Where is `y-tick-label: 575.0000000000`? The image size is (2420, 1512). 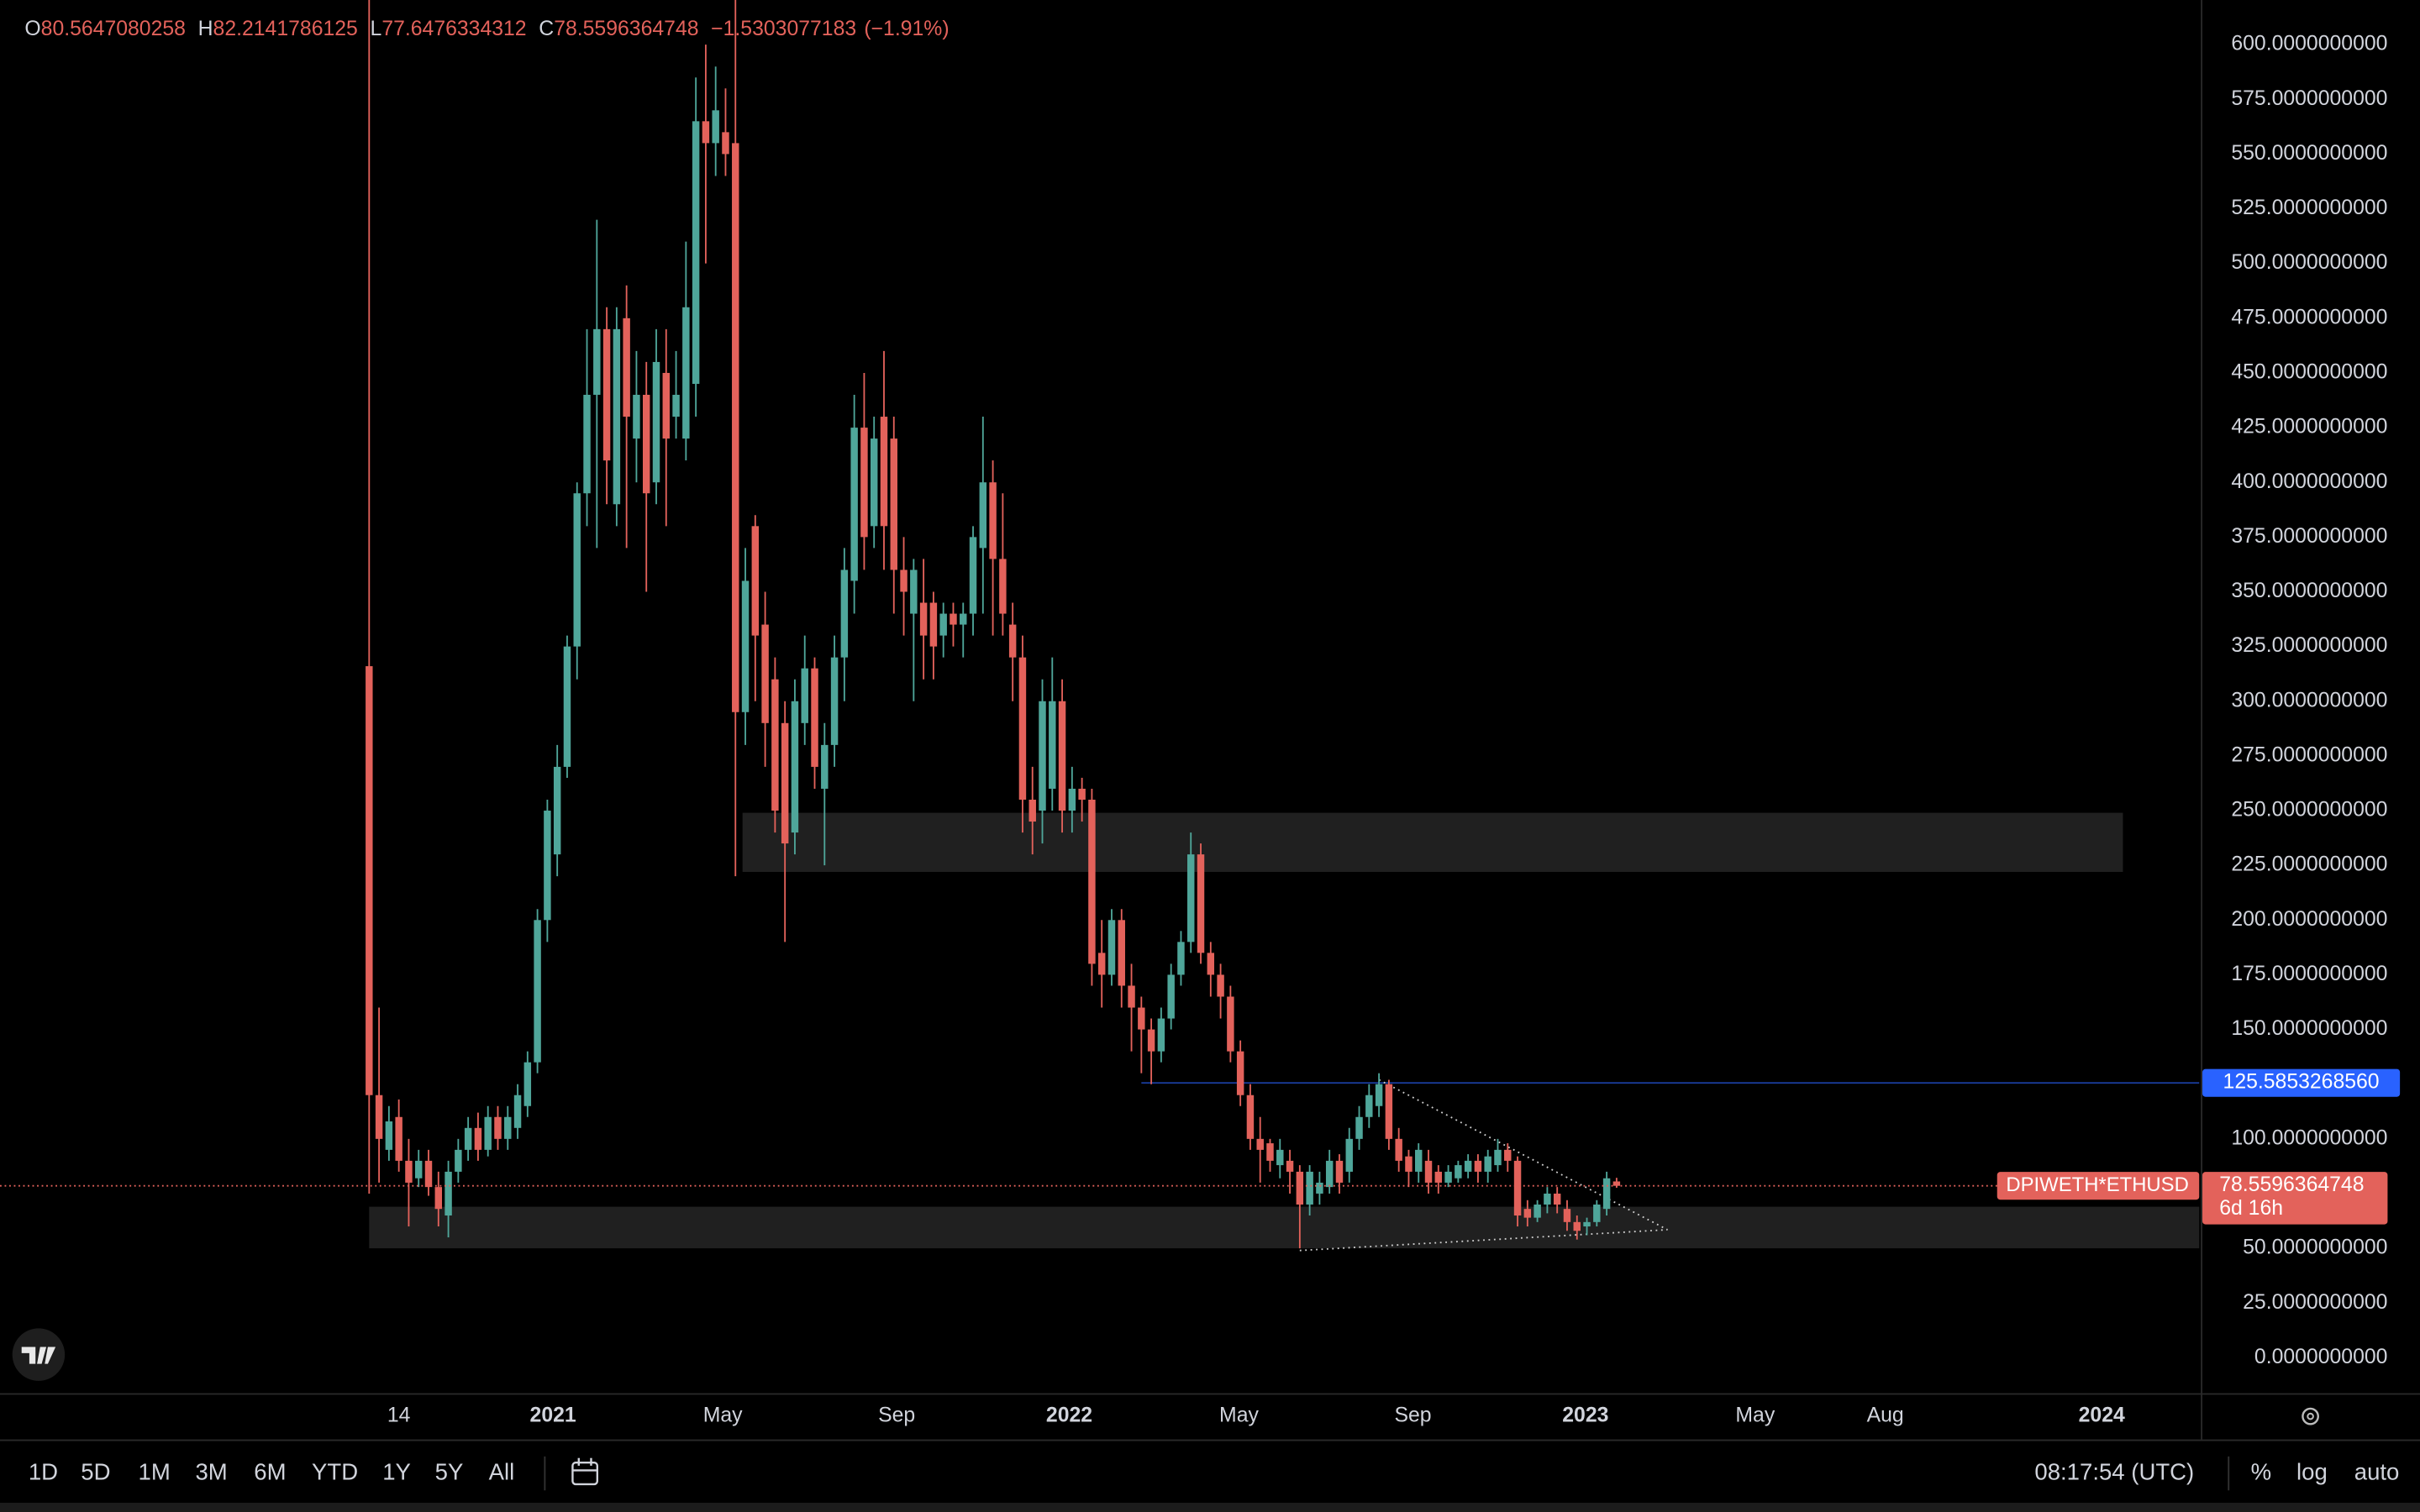 y-tick-label: 575.0000000000 is located at coordinates (2309, 98).